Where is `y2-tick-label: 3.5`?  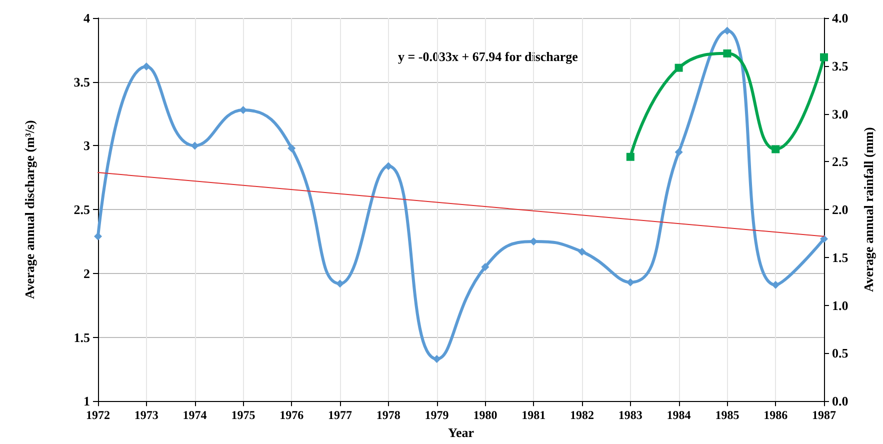 y2-tick-label: 3.5 is located at coordinates (840, 66).